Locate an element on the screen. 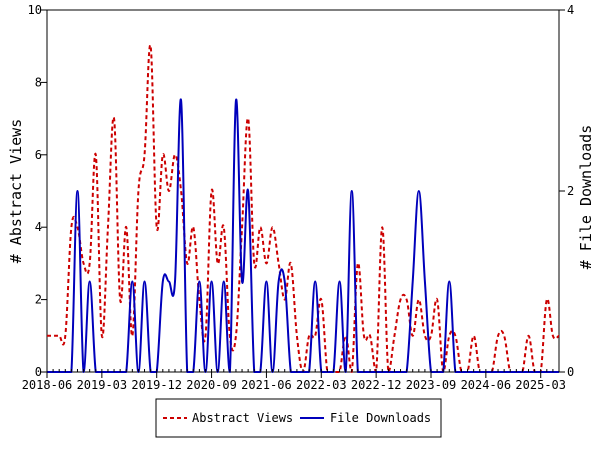 The height and width of the screenshot is (450, 600). x-tick-label: 2025-03 is located at coordinates (540, 385).